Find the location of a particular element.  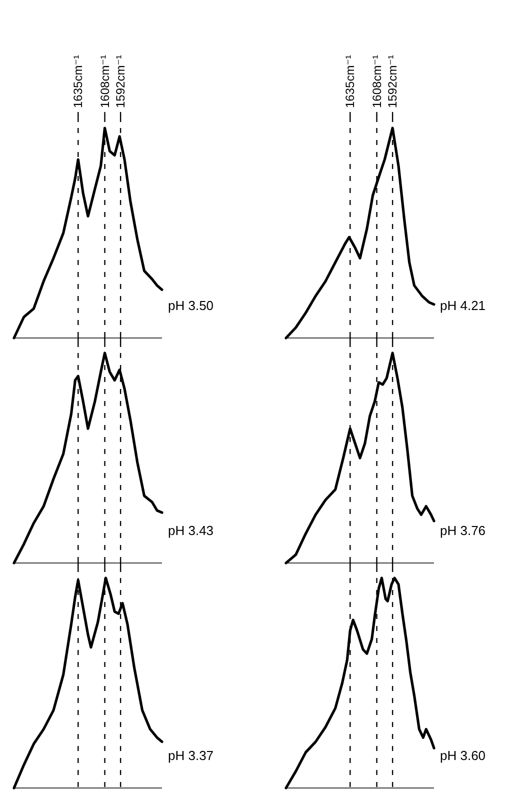

text: pH 3.60 is located at coordinates (463, 755).